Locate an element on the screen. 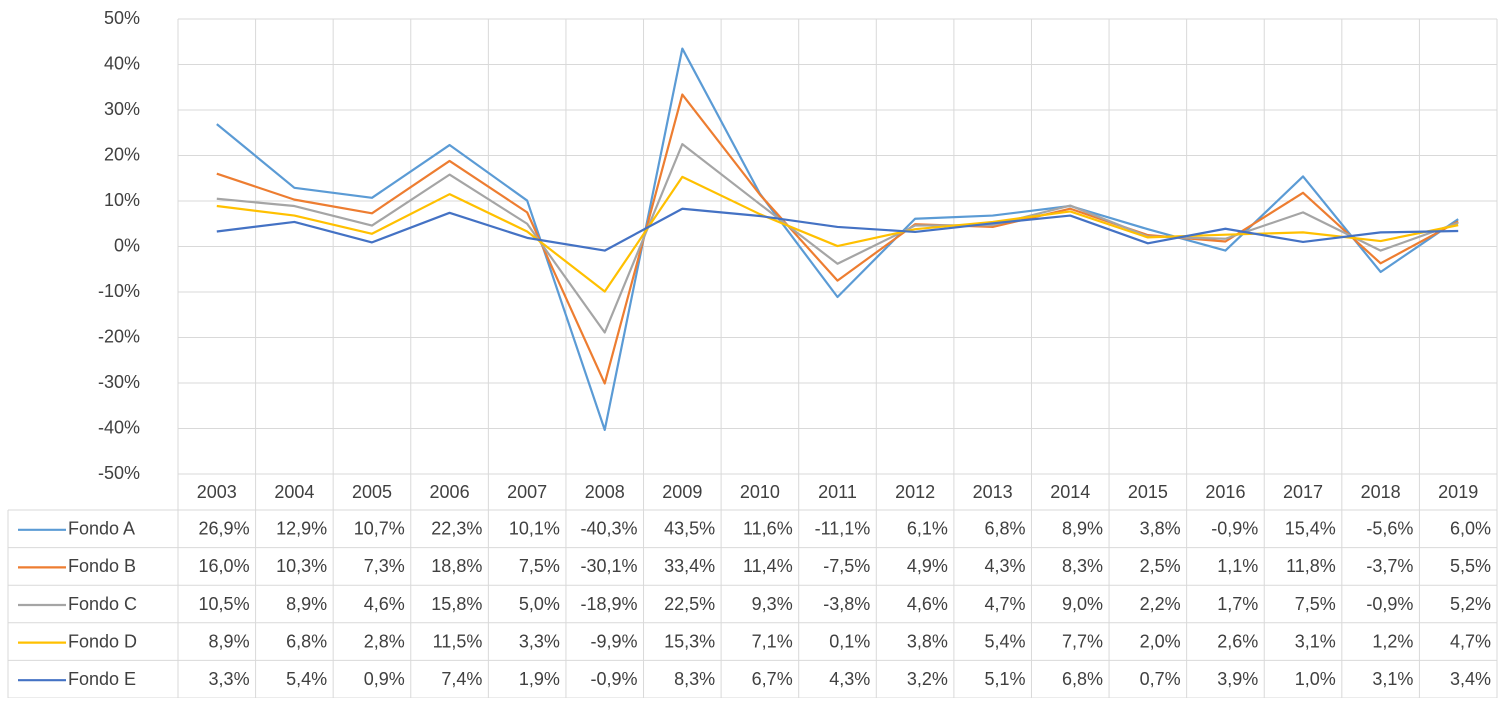 Image resolution: width=1498 pixels, height=703 pixels. table-cell: 3,9% is located at coordinates (1237, 679).